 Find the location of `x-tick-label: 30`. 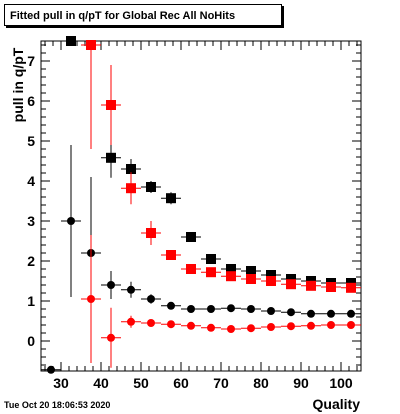

x-tick-label: 30 is located at coordinates (61, 383).